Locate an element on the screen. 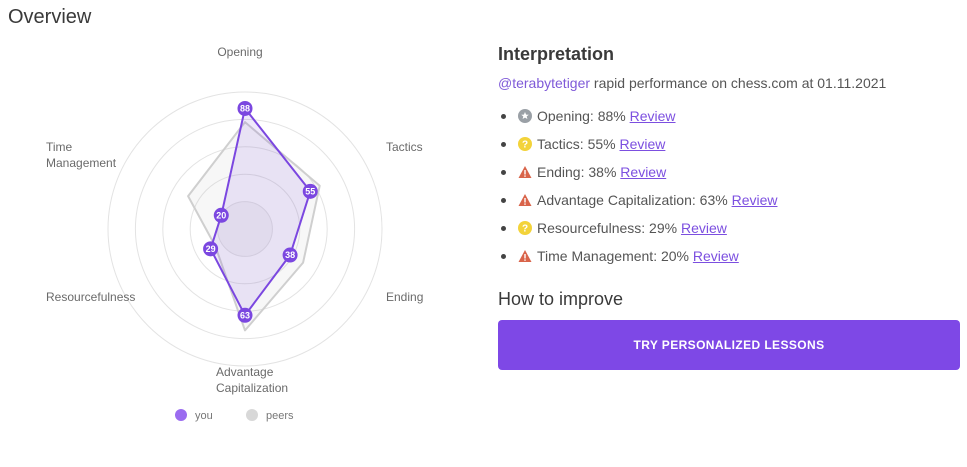  axis-label-tactics: Tactics is located at coordinates (404, 147).